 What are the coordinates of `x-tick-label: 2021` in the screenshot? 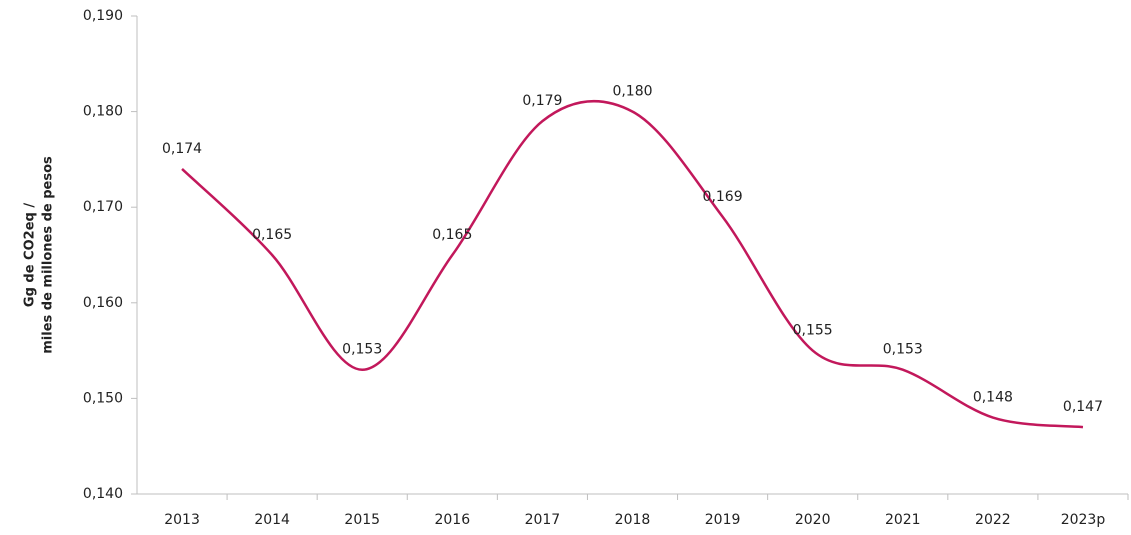 It's located at (903, 520).